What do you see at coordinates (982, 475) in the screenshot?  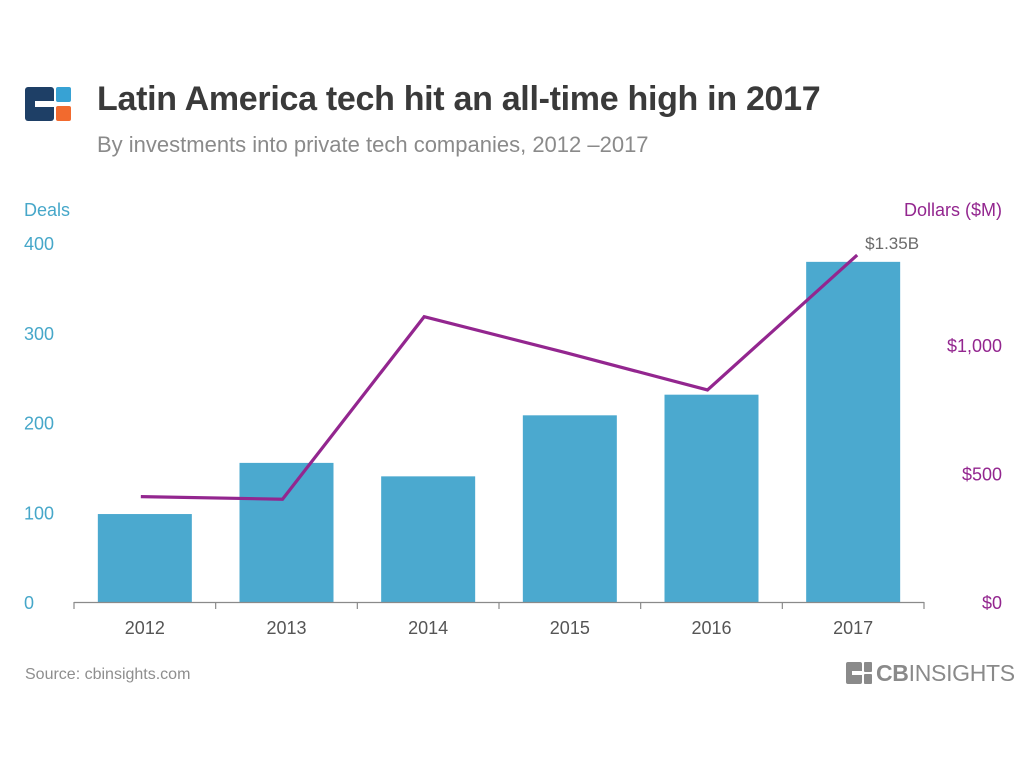 I see `right-tick-label: $500` at bounding box center [982, 475].